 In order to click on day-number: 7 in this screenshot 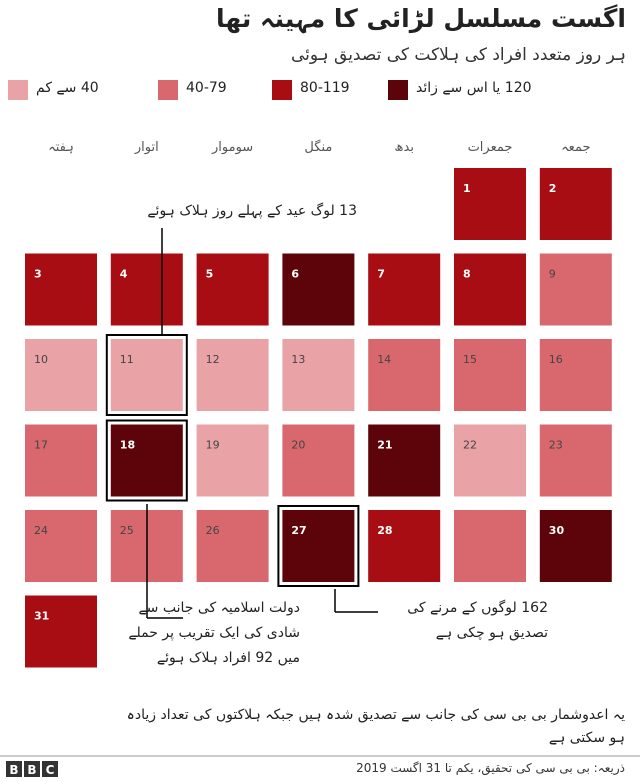, I will do `click(381, 274)`.